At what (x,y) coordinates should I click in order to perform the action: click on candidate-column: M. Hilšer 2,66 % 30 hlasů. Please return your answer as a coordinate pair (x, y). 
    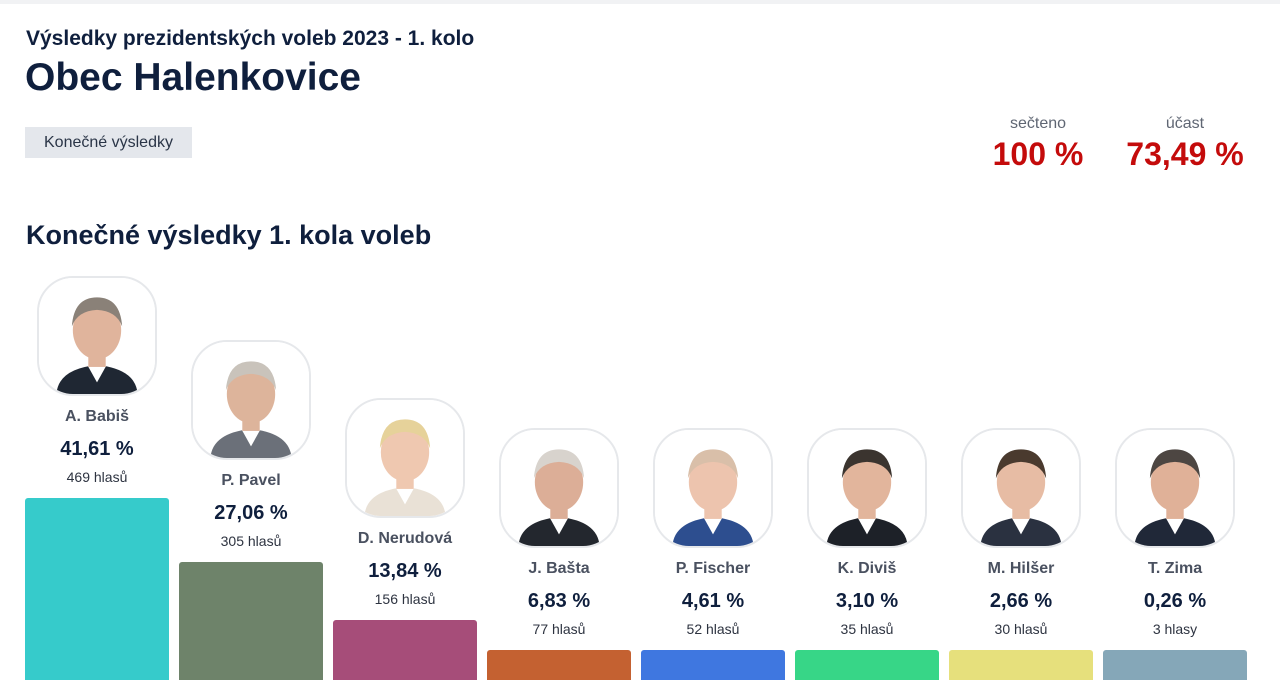
    Looking at the image, I should click on (1021, 342).